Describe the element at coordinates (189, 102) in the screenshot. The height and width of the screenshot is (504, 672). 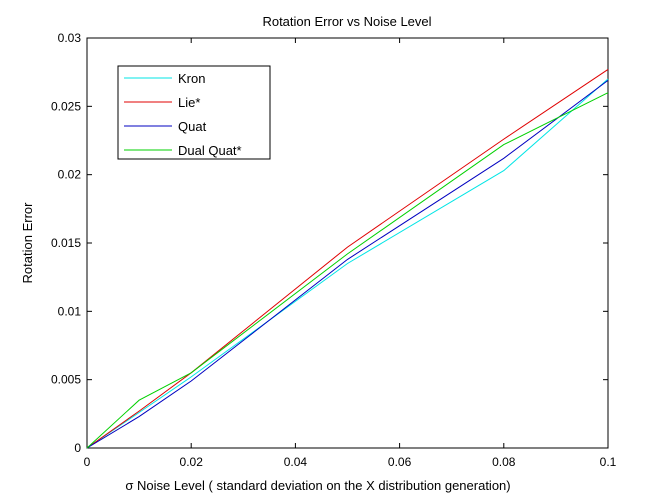
I see `legend-label: Lie*` at that location.